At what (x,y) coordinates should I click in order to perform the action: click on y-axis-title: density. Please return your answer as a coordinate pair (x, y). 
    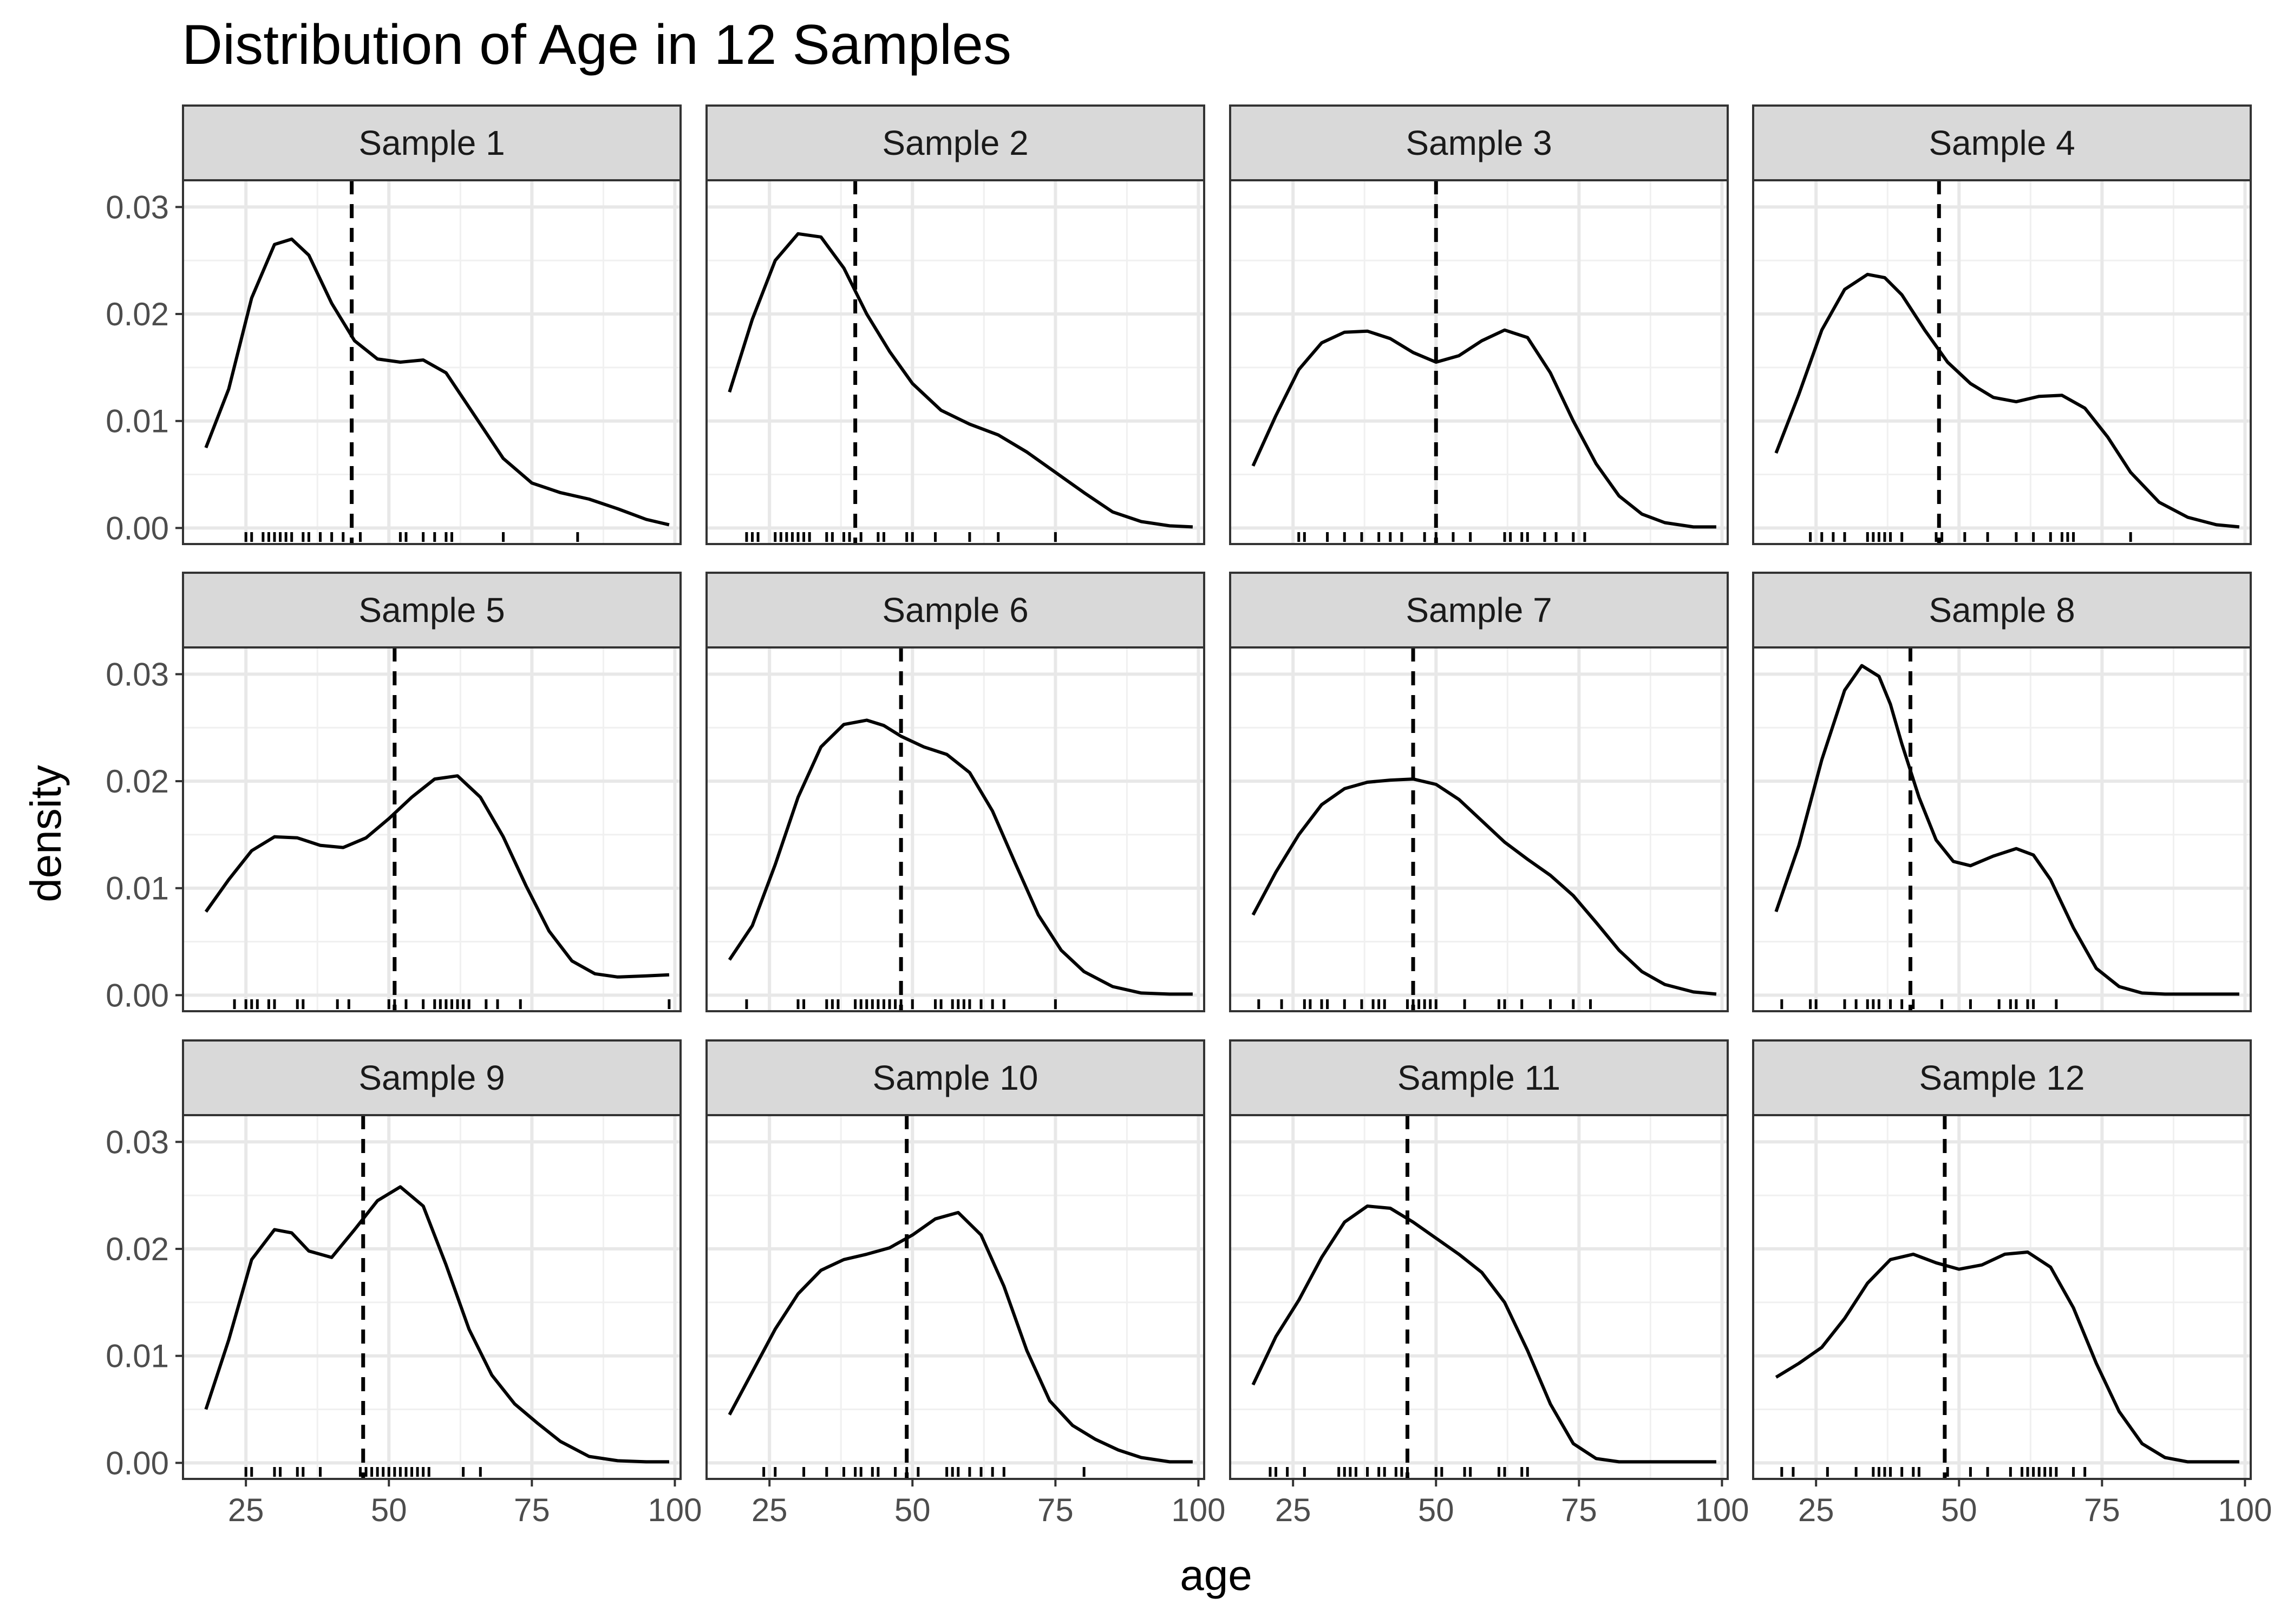
    Looking at the image, I should click on (46, 834).